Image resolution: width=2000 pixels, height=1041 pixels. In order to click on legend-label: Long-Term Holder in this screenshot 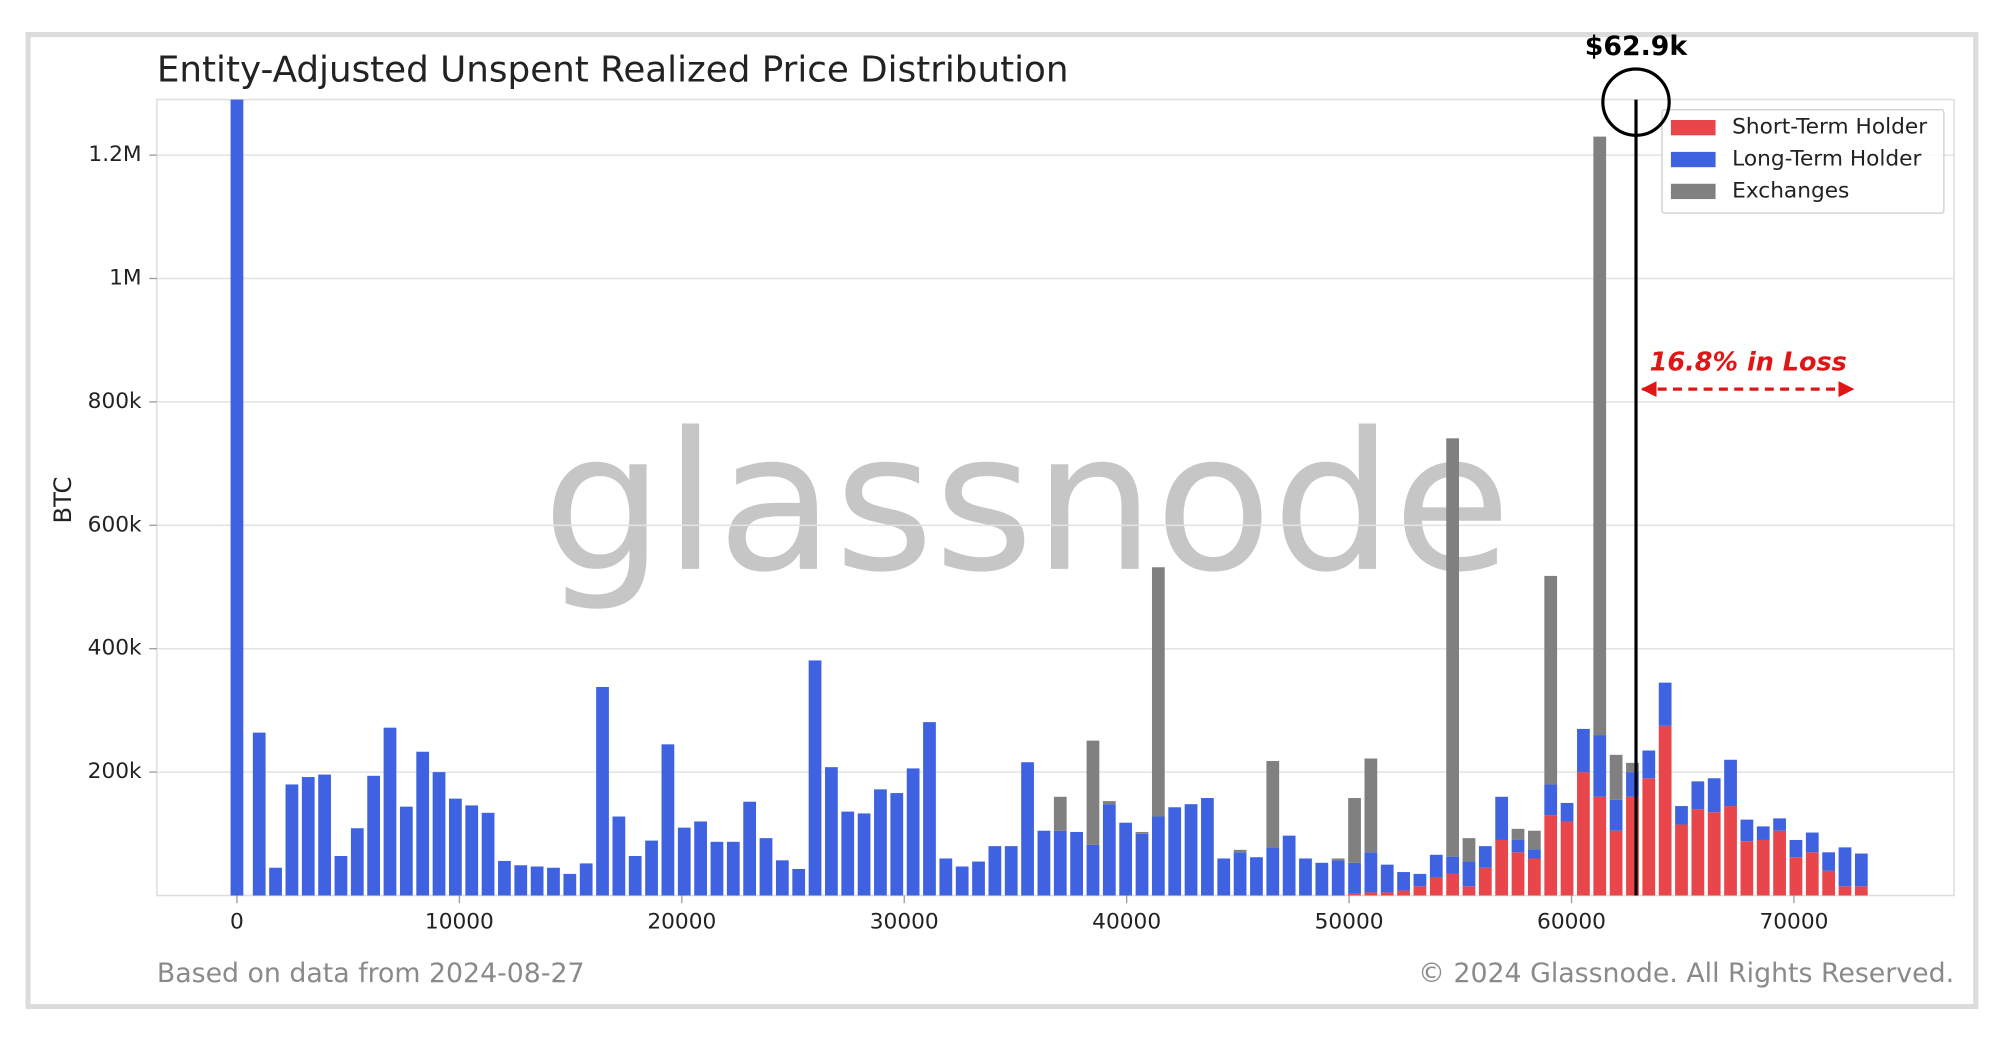, I will do `click(1826, 159)`.